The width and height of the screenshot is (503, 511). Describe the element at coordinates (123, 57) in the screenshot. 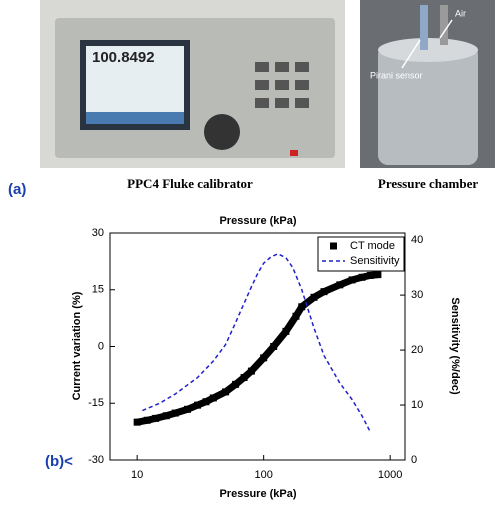

I see `screen-reading: 100.8492` at that location.